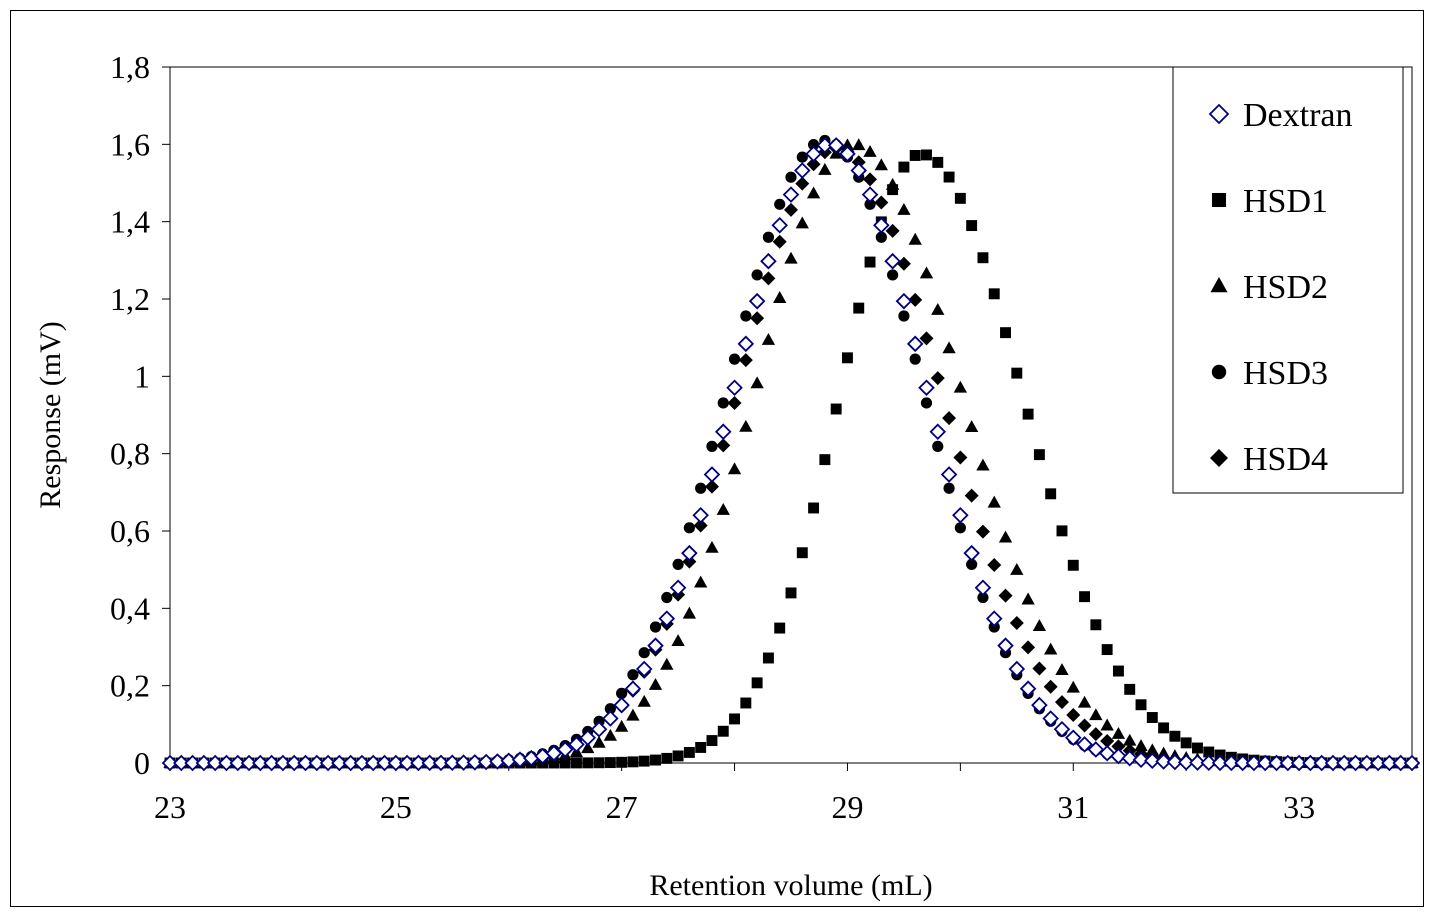 The height and width of the screenshot is (917, 1434). I want to click on x-tick-label: 23, so click(170, 807).